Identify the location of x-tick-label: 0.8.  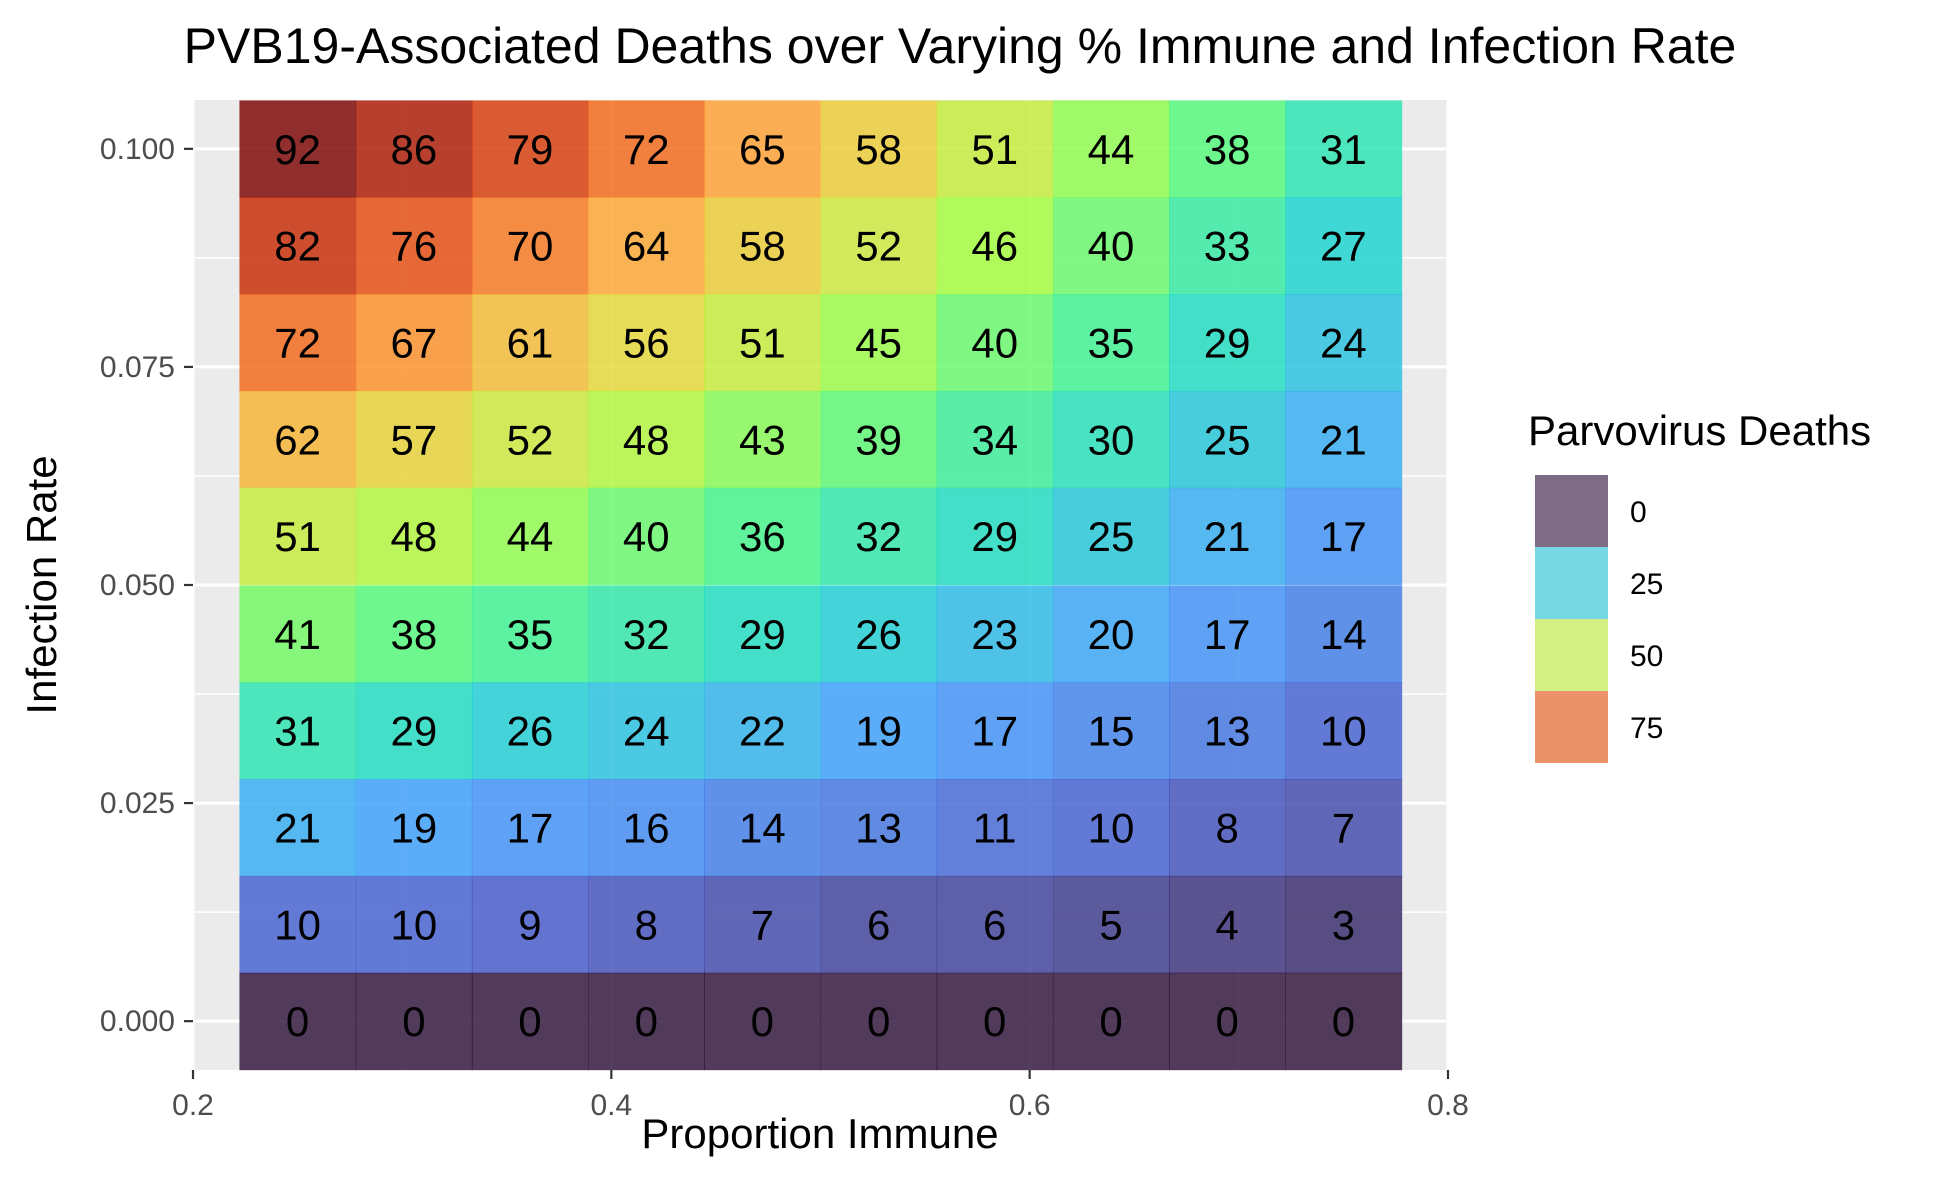
(1448, 1105).